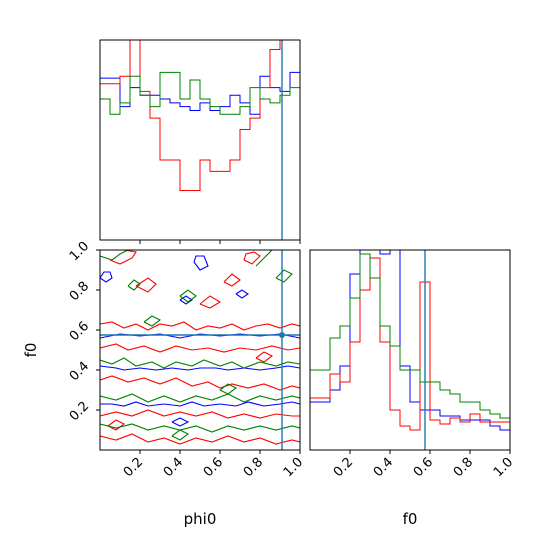 This screenshot has width=550, height=550. I want to click on panel-hist-phi0, so click(200, 141).